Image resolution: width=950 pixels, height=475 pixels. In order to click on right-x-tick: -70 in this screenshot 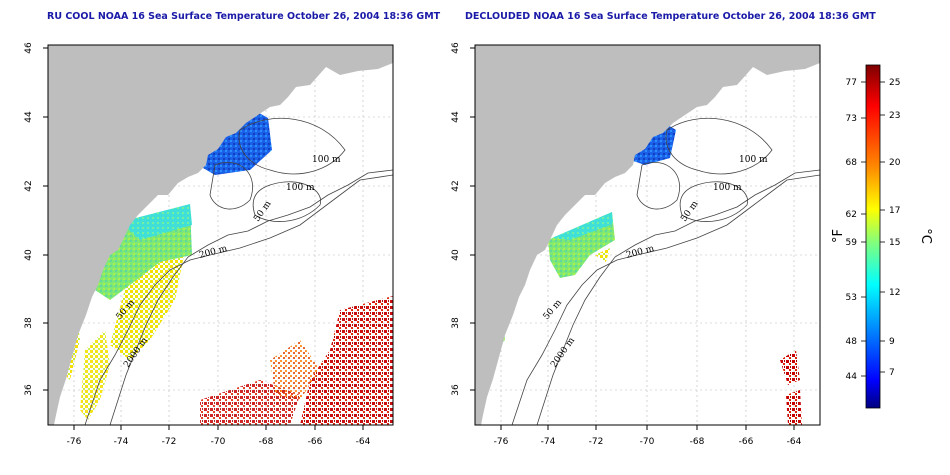, I will do `click(647, 442)`.